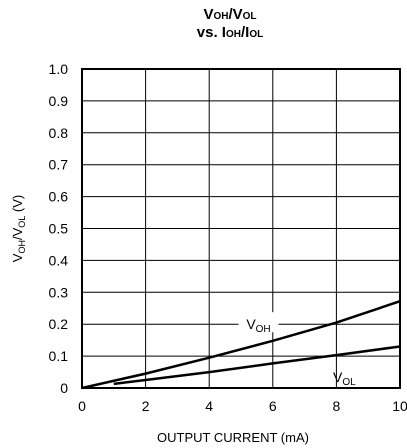 The height and width of the screenshot is (448, 407). I want to click on x-tick-label-2: 4, so click(209, 406).